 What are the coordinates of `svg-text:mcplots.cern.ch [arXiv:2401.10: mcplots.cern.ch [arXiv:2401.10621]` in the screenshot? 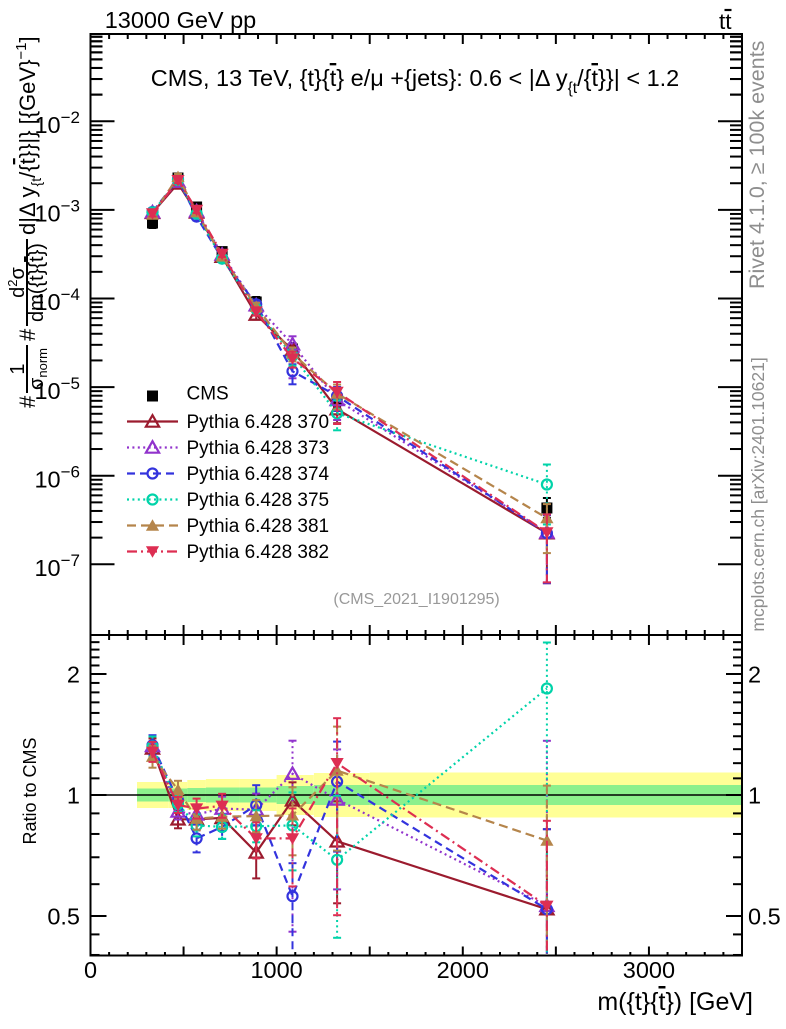 It's located at (758, 494).